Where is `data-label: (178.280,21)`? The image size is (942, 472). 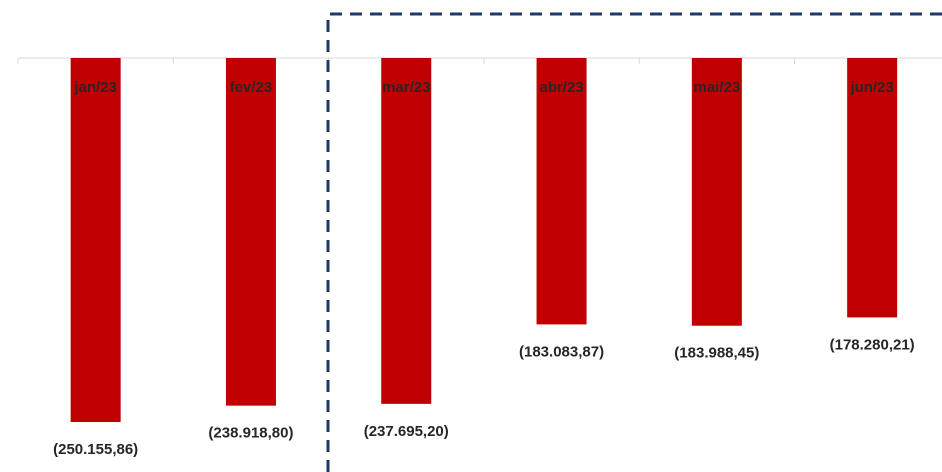
data-label: (178.280,21) is located at coordinates (872, 344).